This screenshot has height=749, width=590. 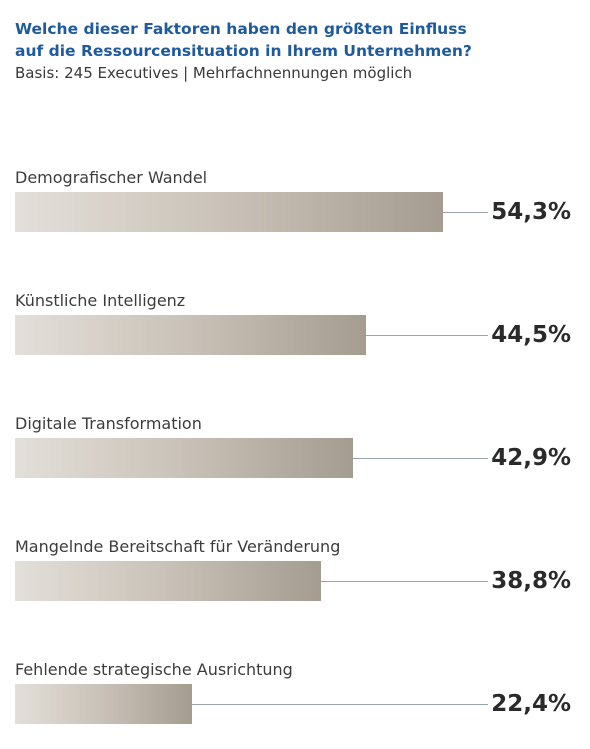 I want to click on value-label: 38,8%, so click(x=531, y=581).